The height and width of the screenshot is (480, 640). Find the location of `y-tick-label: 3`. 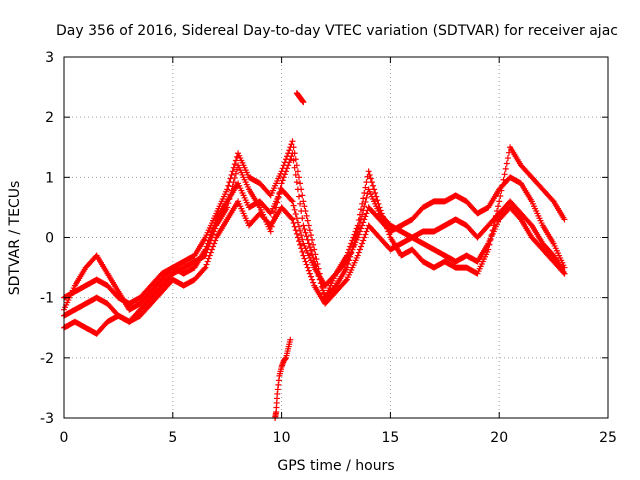

y-tick-label: 3 is located at coordinates (49, 58).